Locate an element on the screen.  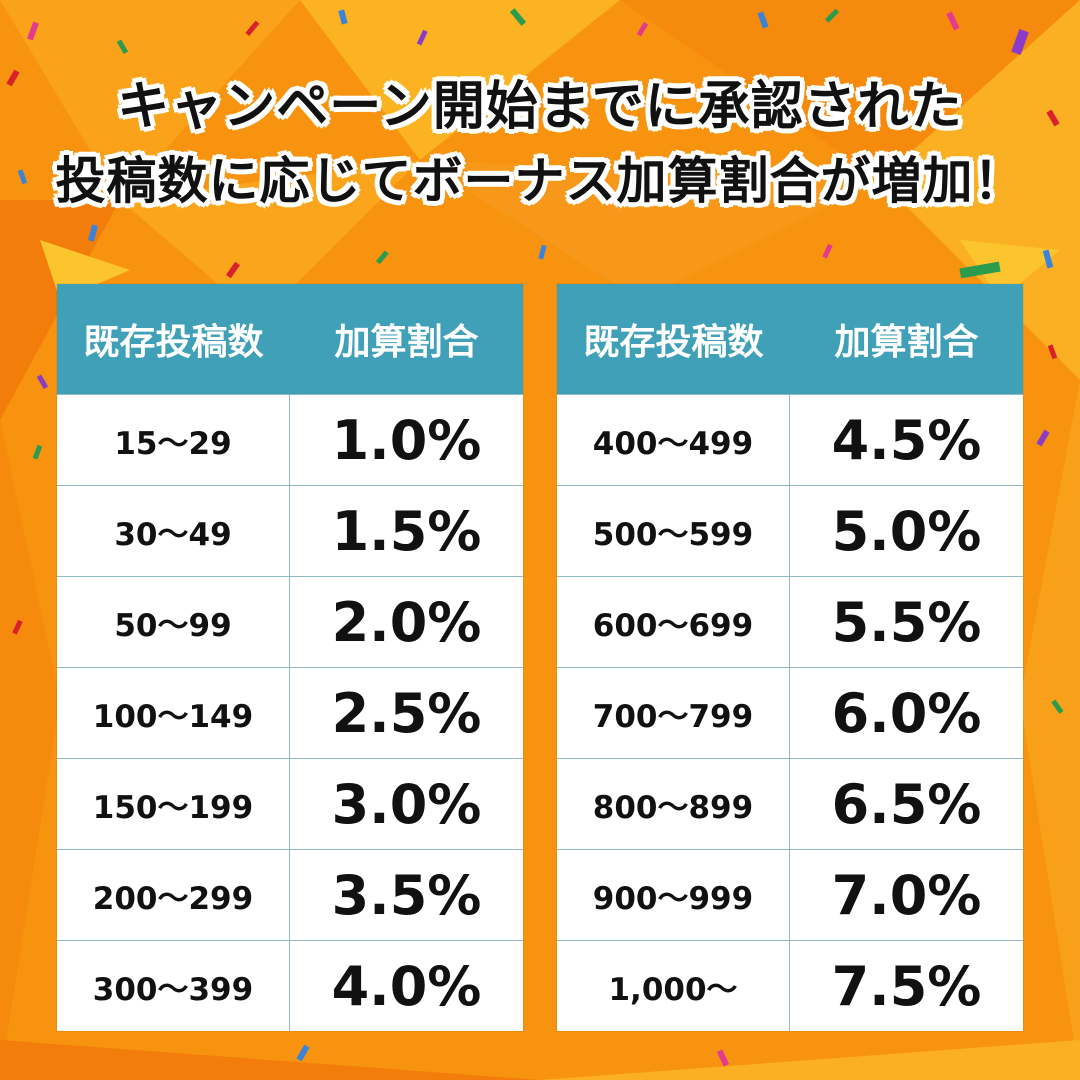
range-cell: 100〜149 is located at coordinates (173, 713).